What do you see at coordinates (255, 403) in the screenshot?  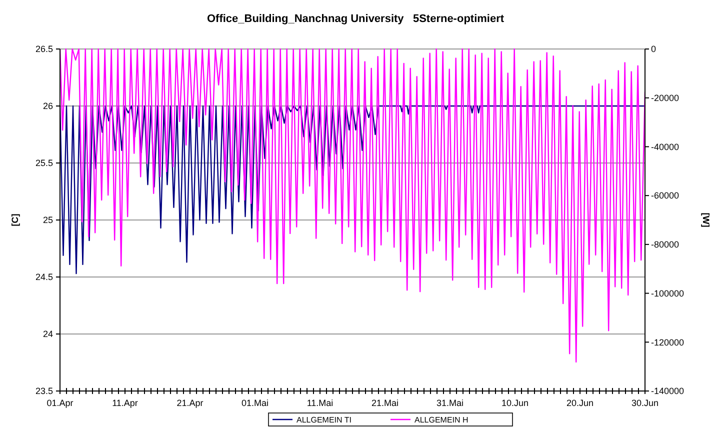 I see `x-tick-label: 01.Mai` at bounding box center [255, 403].